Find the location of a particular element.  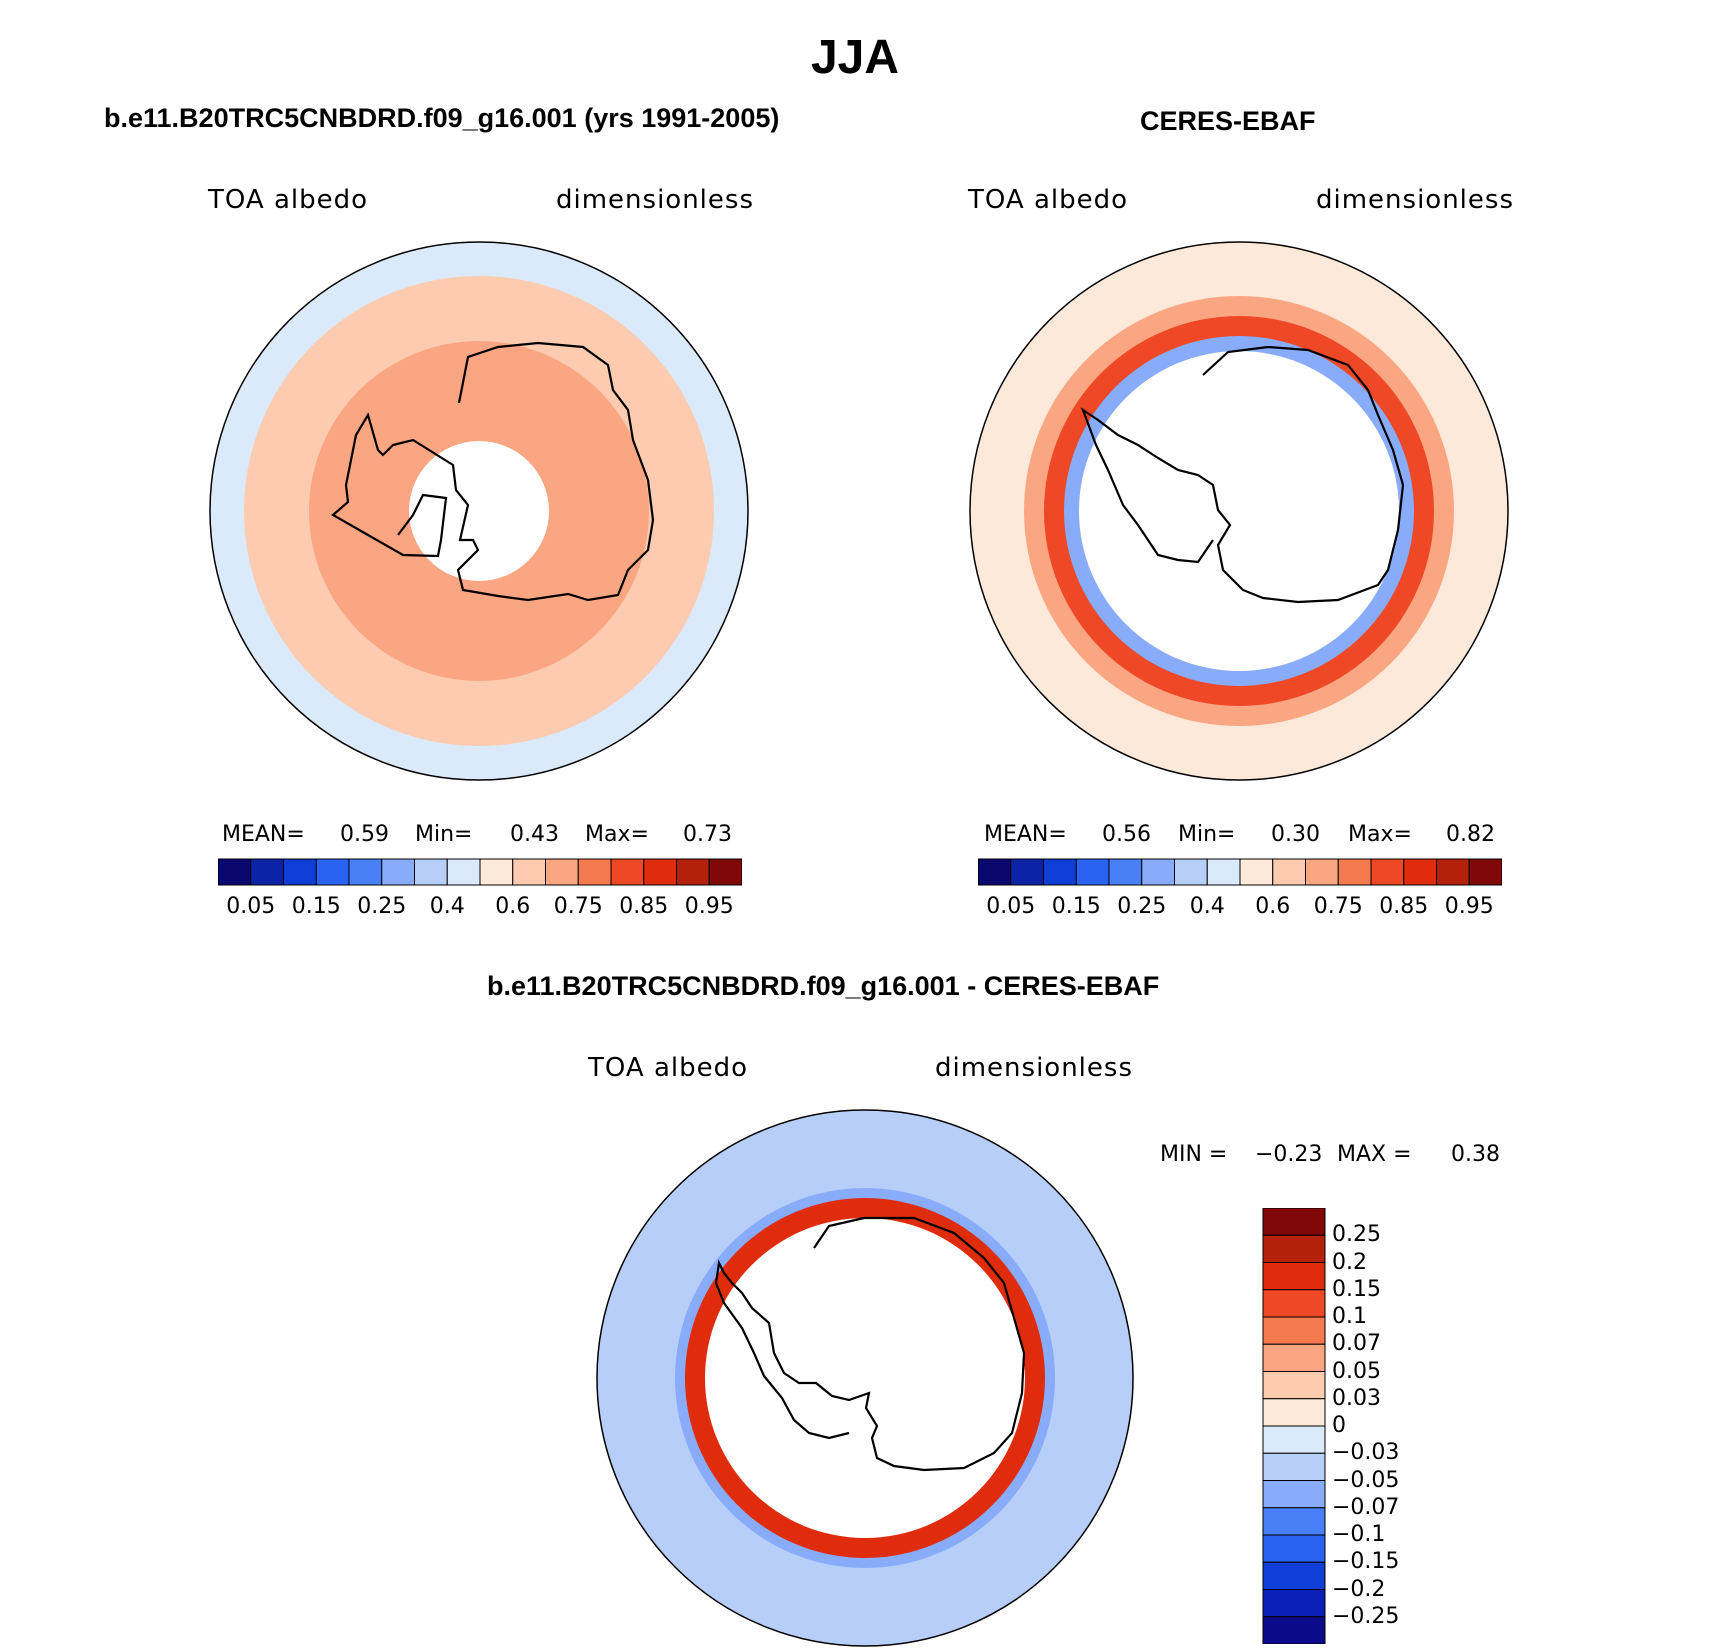

colorbar-tick-label: 0.85 is located at coordinates (1404, 906).